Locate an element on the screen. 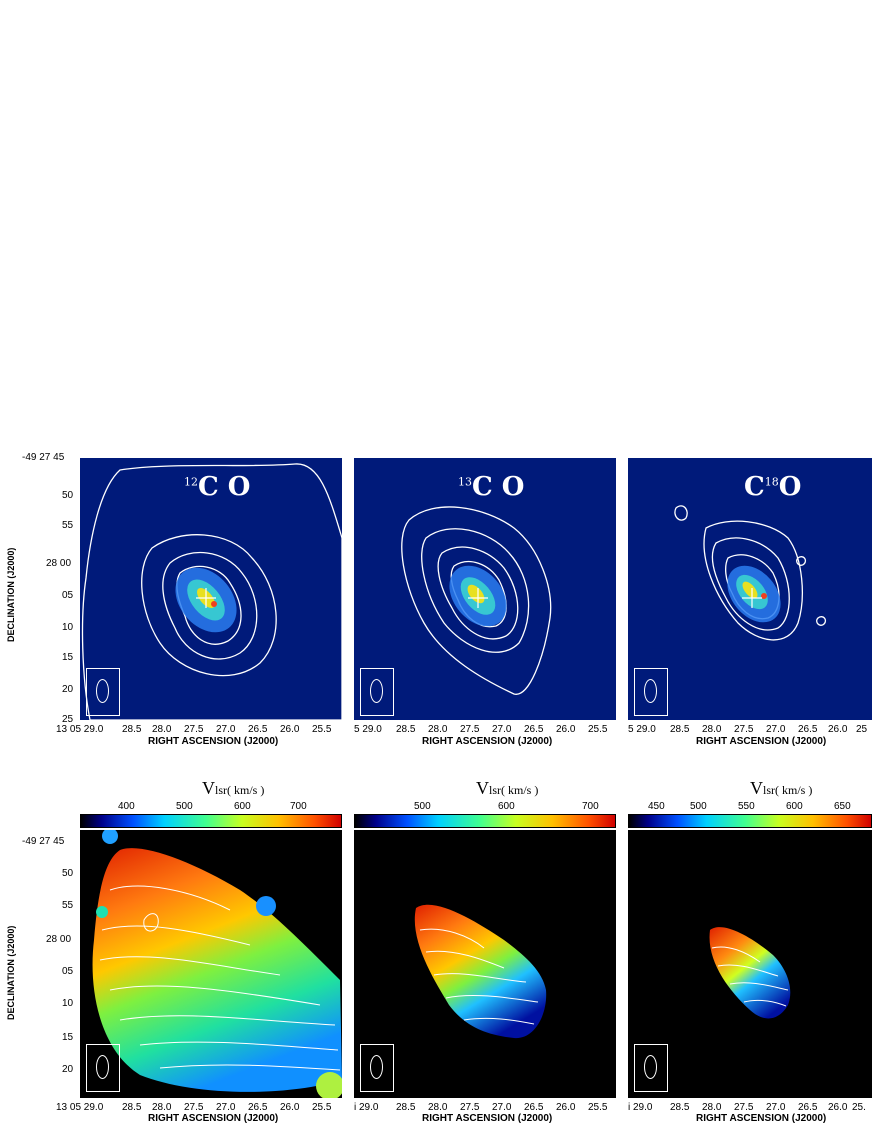  dec-tick: 05 is located at coordinates (68, 971).